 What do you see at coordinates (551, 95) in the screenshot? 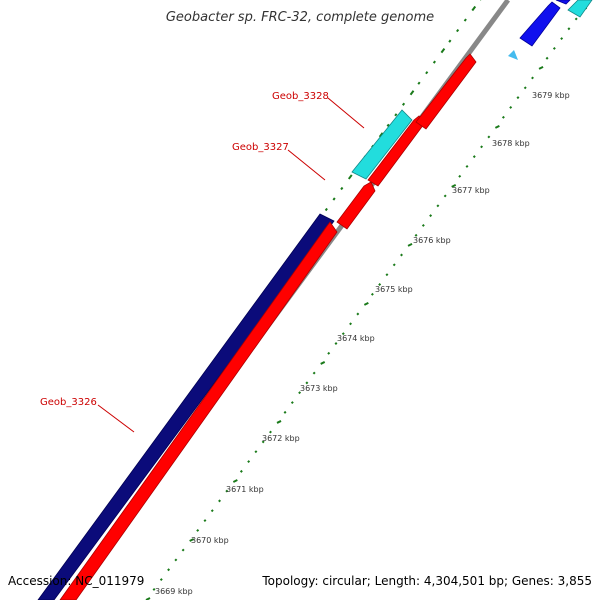
I see `tick-label: 3679 kbp` at bounding box center [551, 95].